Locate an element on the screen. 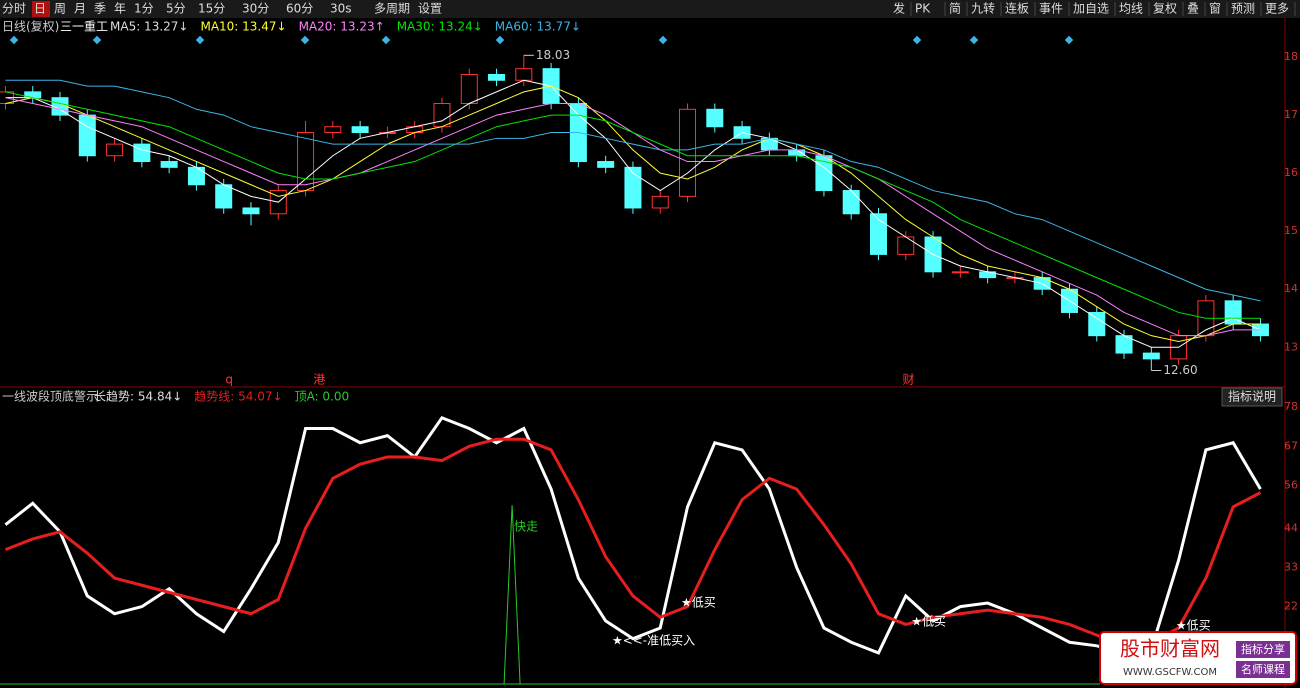  signal-spike is located at coordinates (512, 595).